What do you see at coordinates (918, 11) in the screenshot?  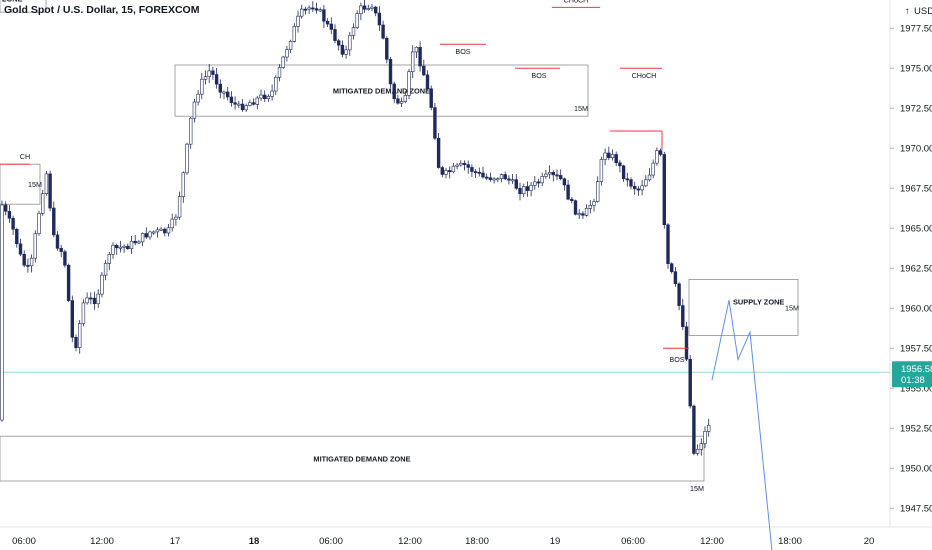 I see `currency-label: ↑ USD` at bounding box center [918, 11].